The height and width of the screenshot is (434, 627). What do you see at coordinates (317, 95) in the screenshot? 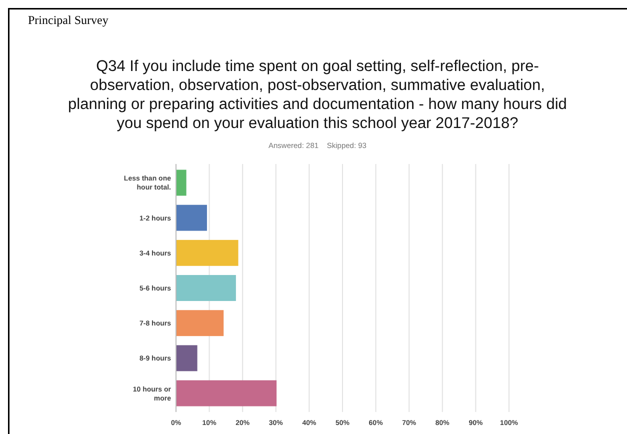
I see `chart-title: Q34 If you include time spent on goal setting, self-reflection, pre-observation, observation, post-observation, summative evaluation, planning or preparing activities and documentation - how many hours did you spend on your evaluation this school year 2017-2018?` at bounding box center [317, 95].